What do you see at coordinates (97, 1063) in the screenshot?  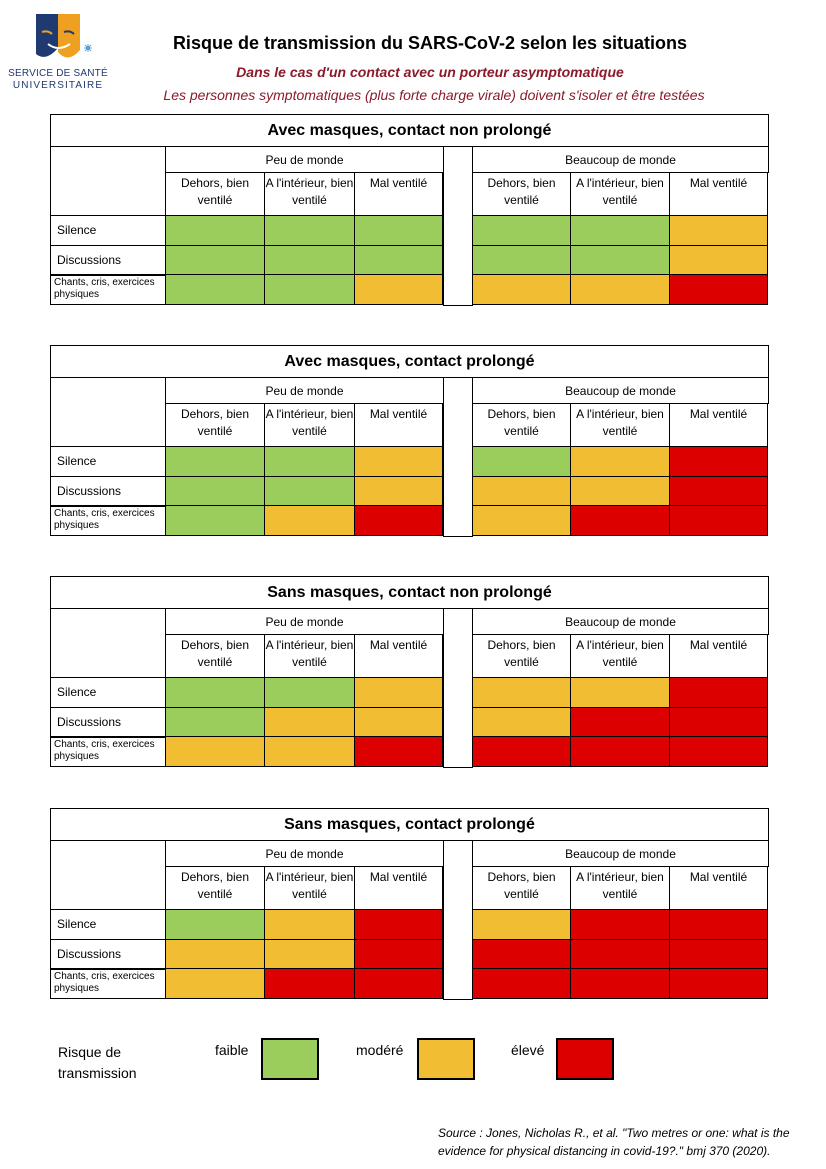 I see `legend-label: Risque de transmission` at bounding box center [97, 1063].